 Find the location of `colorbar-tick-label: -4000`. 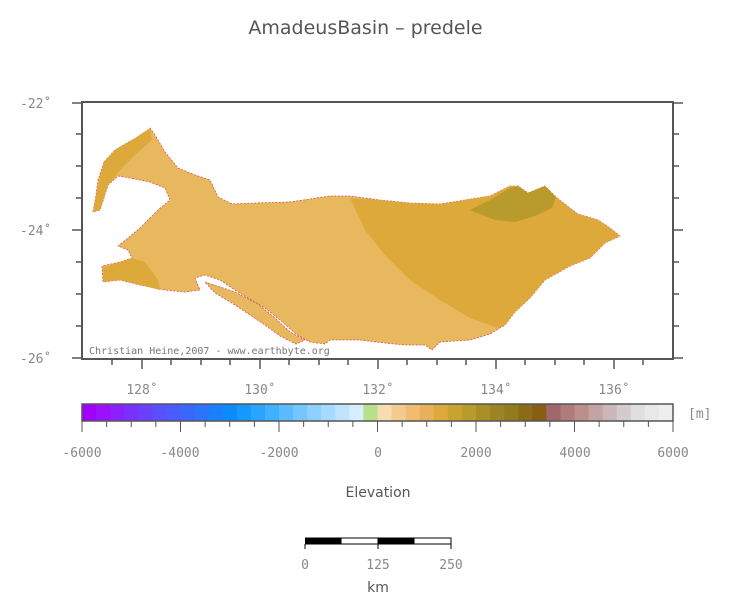

colorbar-tick-label: -4000 is located at coordinates (179, 453).